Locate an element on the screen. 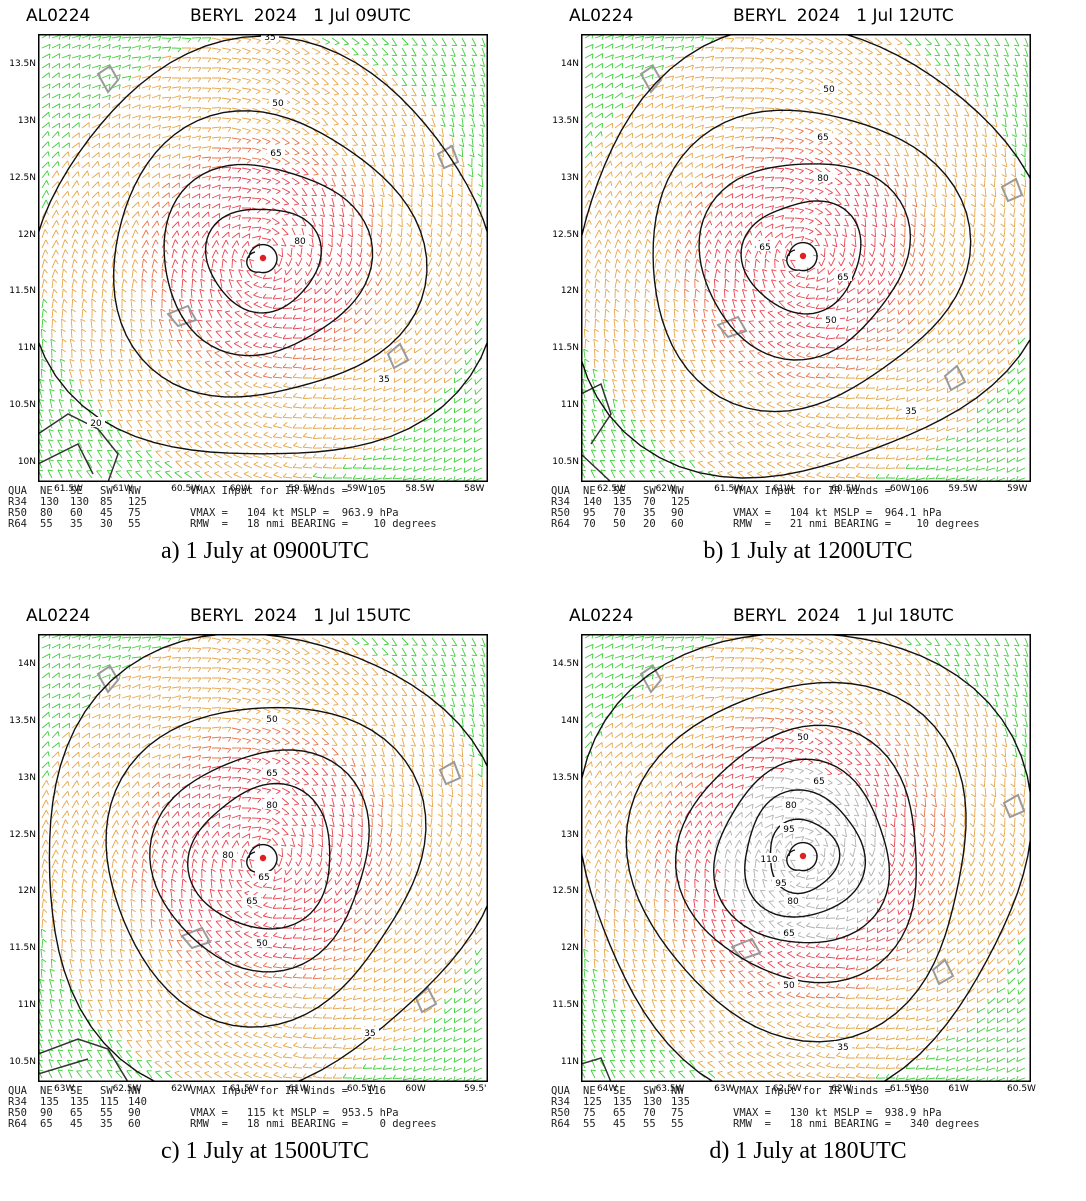 This screenshot has width=1086, height=1201. vmax-mslp-line: VMAX = 104 kt MSLP = 963.9 hPa is located at coordinates (294, 513).